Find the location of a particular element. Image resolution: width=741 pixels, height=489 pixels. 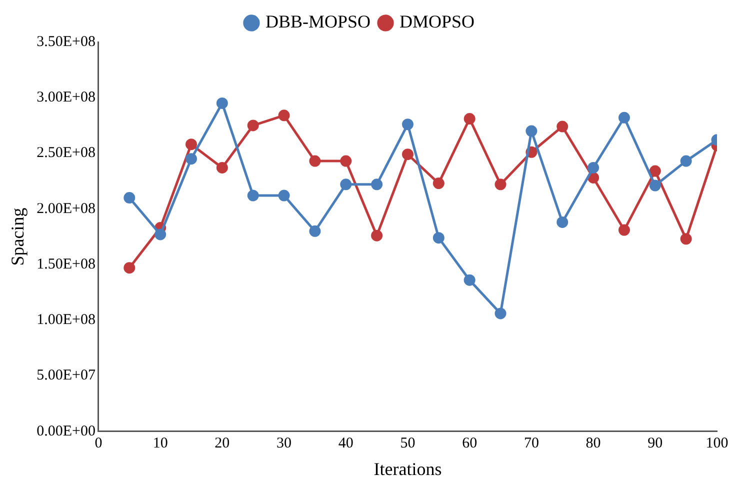

x-tick-label: 100 is located at coordinates (717, 443).